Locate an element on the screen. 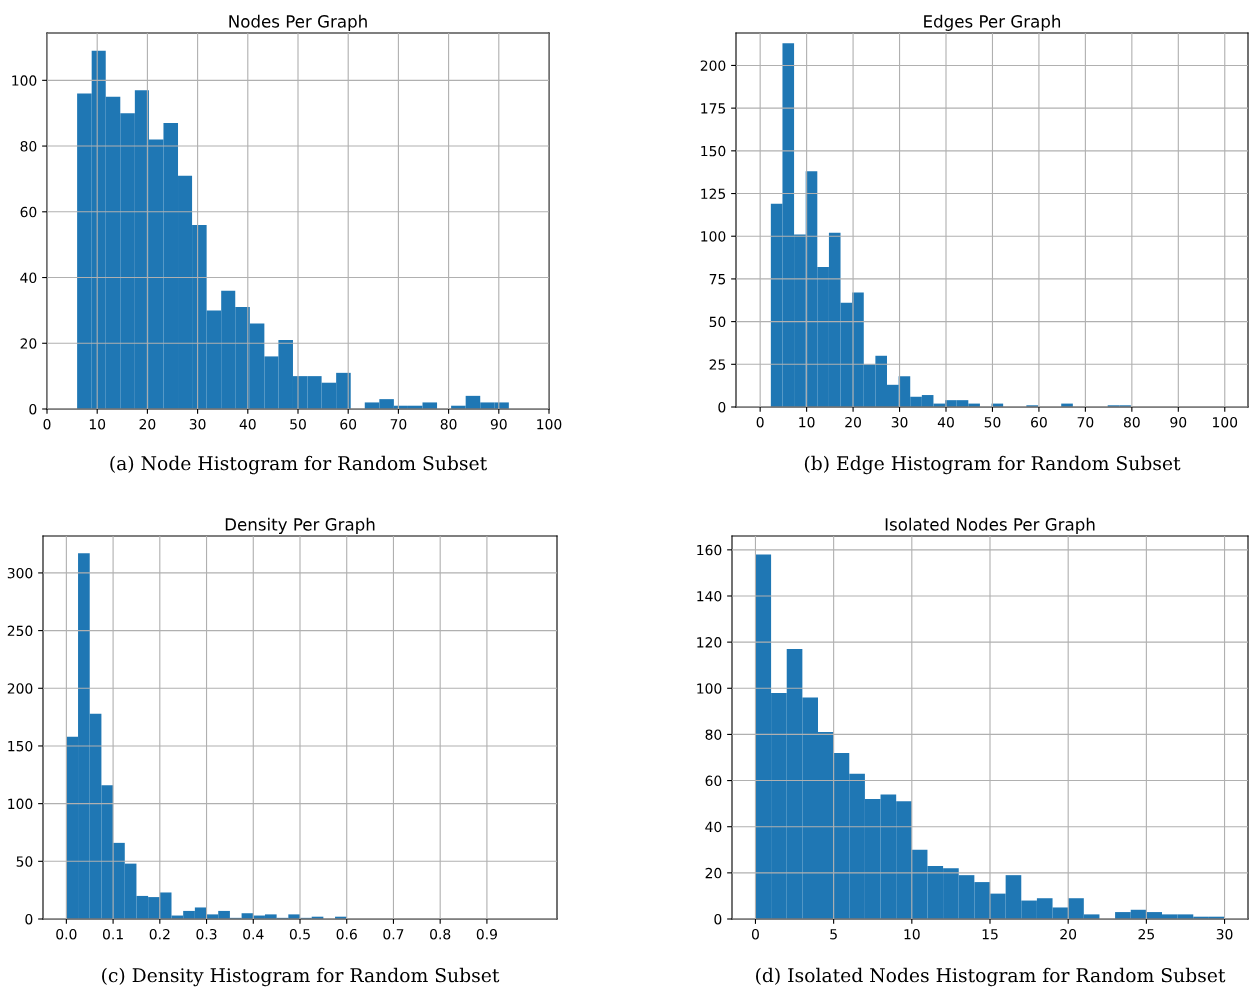 This screenshot has width=1251, height=994. x-tick-label: 0.4 is located at coordinates (253, 934).